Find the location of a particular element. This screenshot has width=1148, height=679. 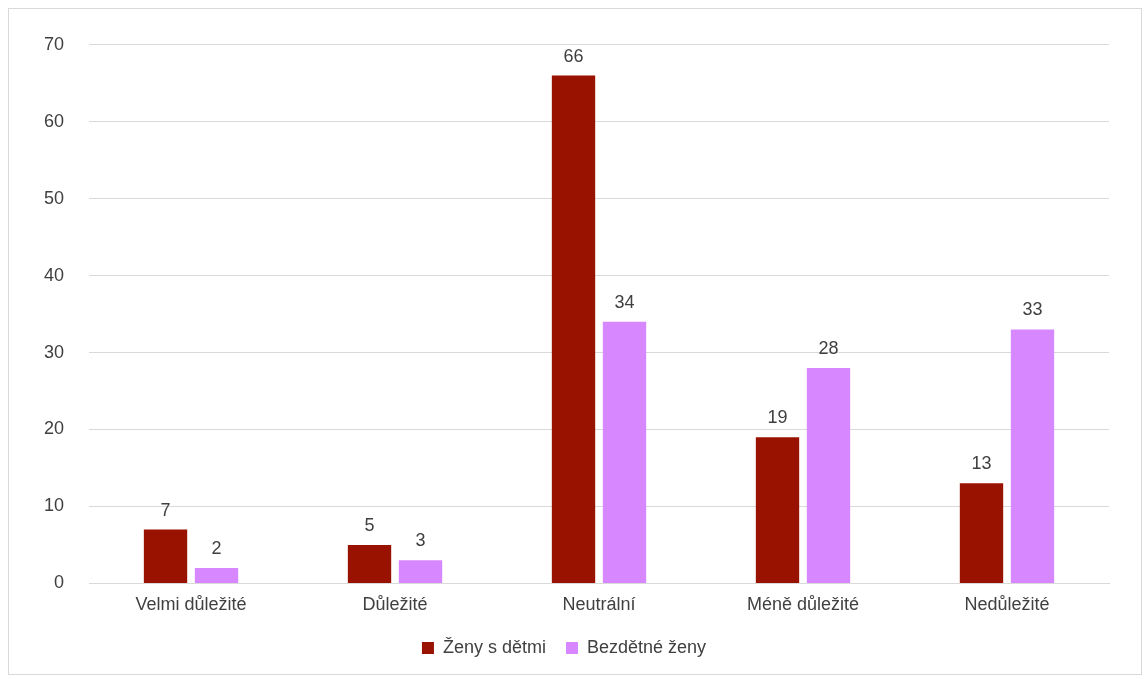

x-tick-label: Důležité is located at coordinates (395, 604).